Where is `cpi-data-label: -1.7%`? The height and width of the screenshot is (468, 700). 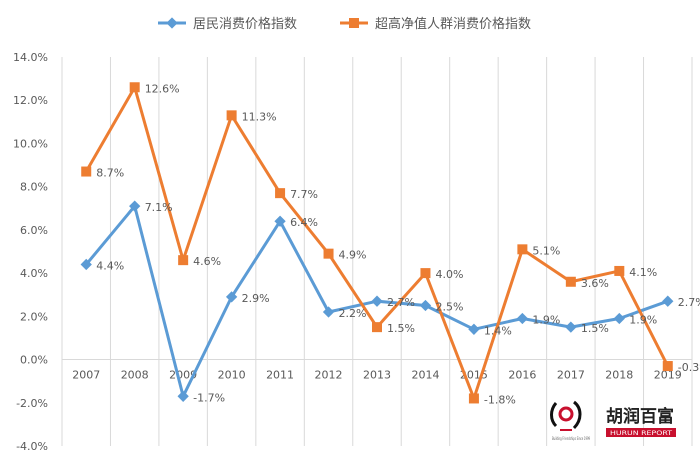
cpi-data-label: -1.7% is located at coordinates (209, 397).